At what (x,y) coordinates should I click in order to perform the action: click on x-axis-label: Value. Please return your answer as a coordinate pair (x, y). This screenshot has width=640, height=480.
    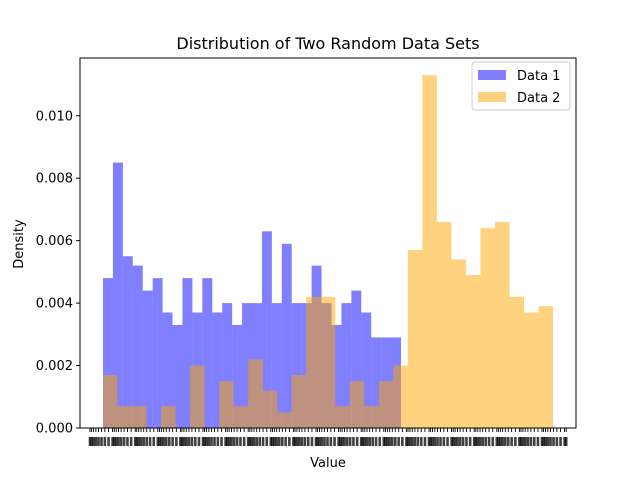
    Looking at the image, I should click on (328, 463).